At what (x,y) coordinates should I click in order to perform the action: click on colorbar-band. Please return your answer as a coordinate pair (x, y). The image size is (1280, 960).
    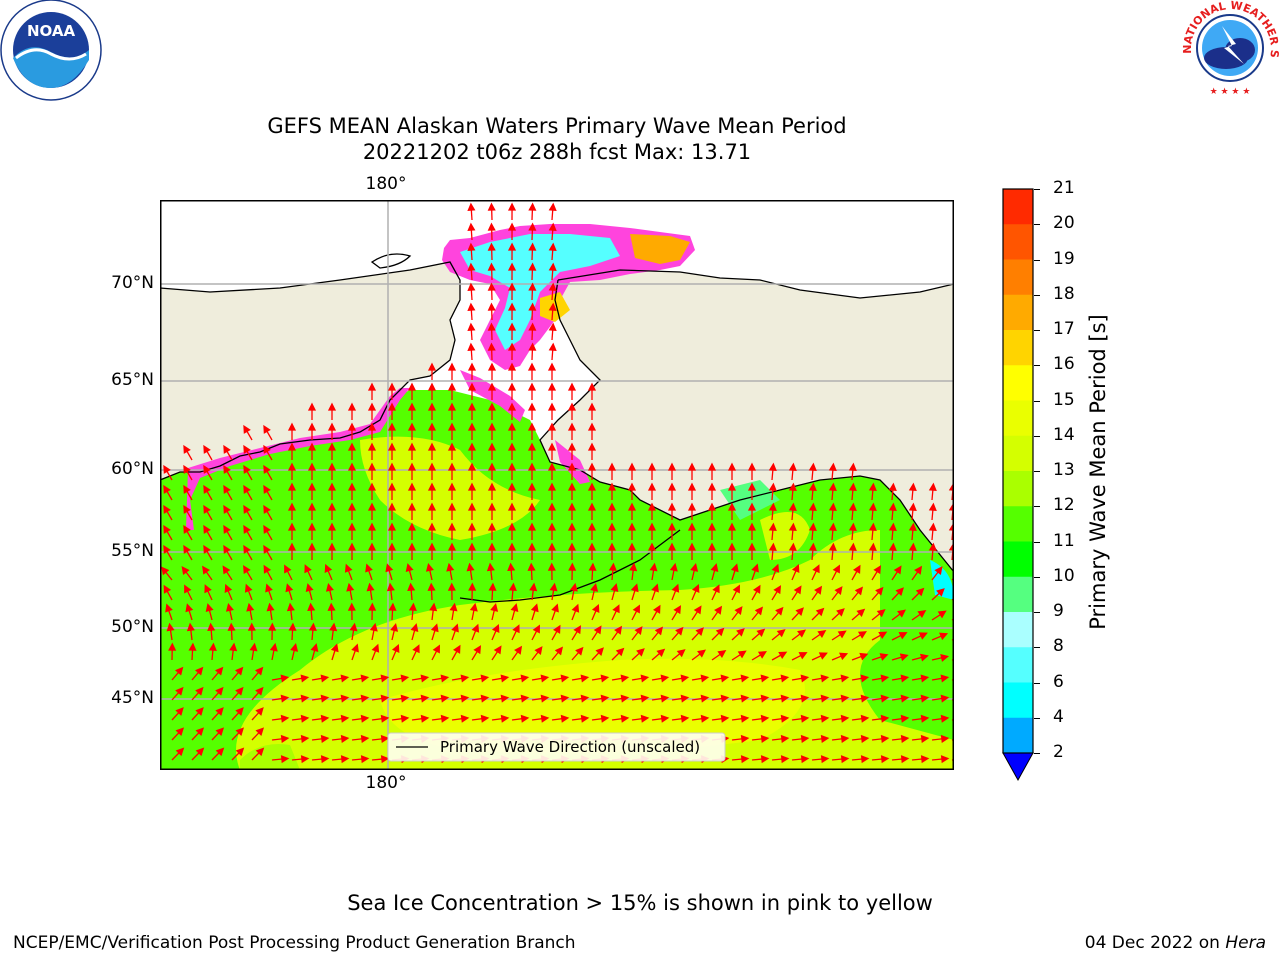
    Looking at the image, I should click on (1018, 594).